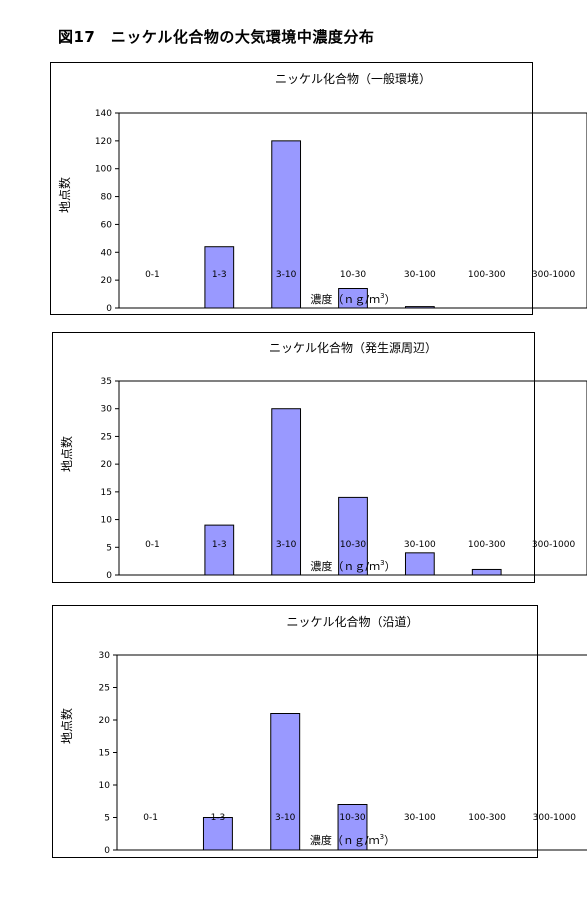 The image size is (587, 907). I want to click on y-tick-label: 100, so click(103, 170).